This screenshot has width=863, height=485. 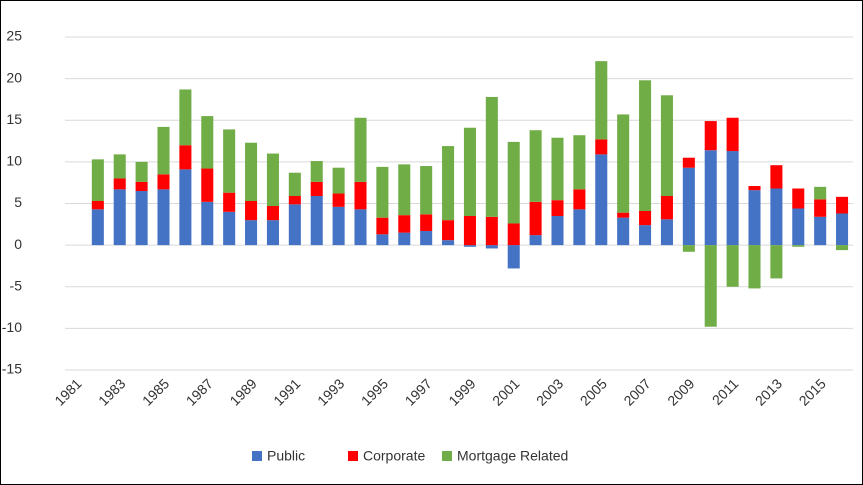 What do you see at coordinates (394, 456) in the screenshot?
I see `legend-label: Corporate` at bounding box center [394, 456].